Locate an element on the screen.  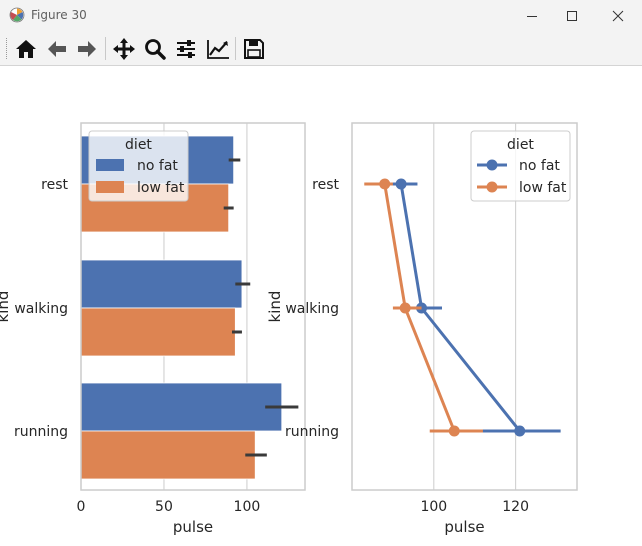
zoom-icon is located at coordinates (155, 49).